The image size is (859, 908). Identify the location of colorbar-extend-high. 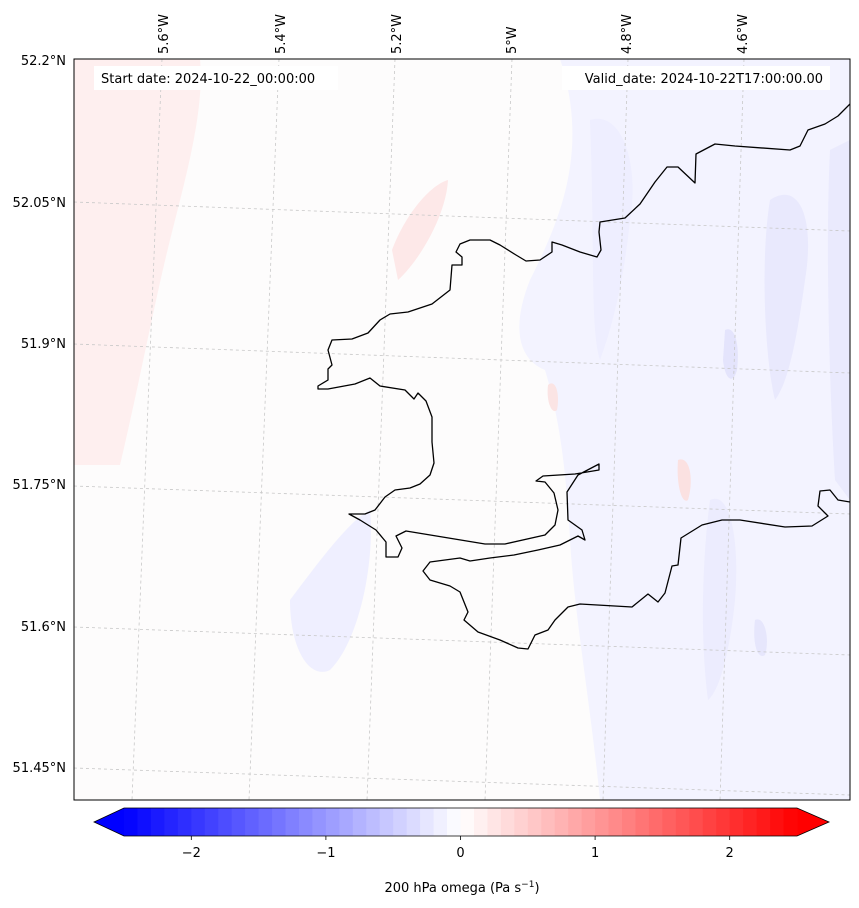
(813, 822).